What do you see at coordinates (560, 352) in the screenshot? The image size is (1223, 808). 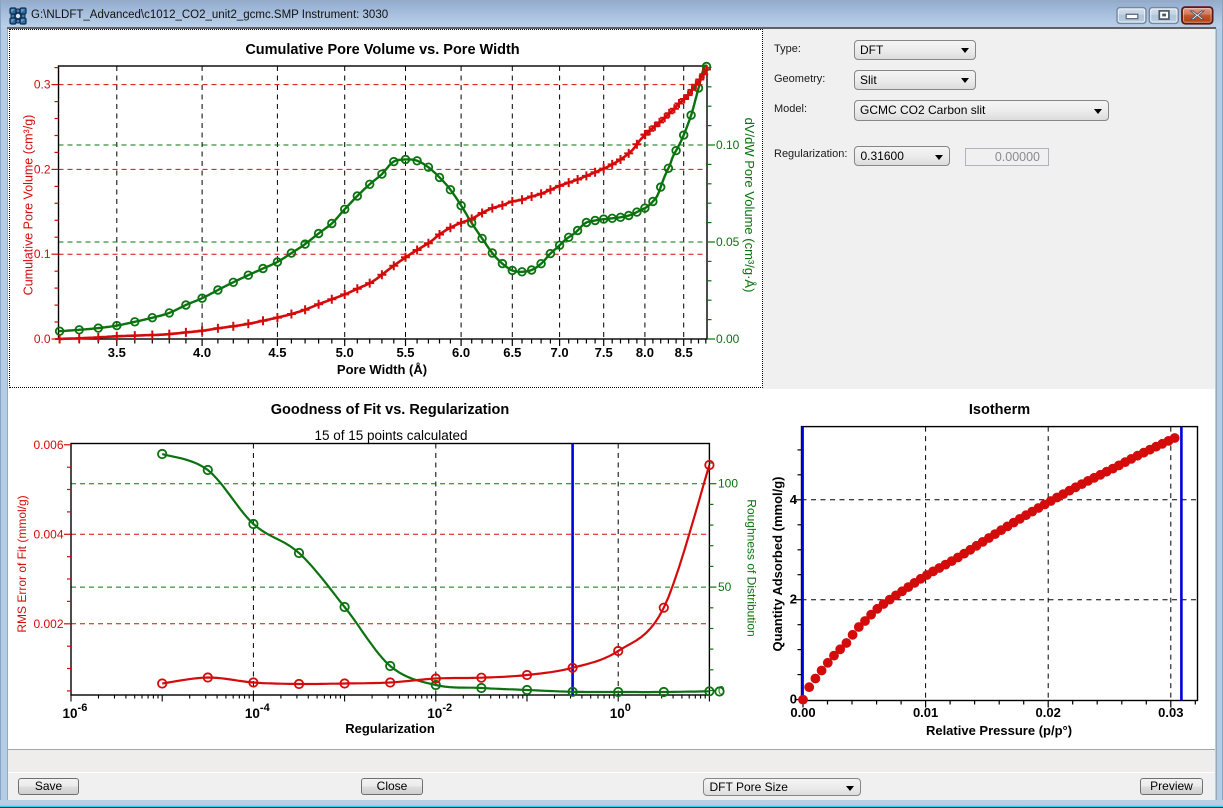 I see `svg-text: 7.0` at bounding box center [560, 352].